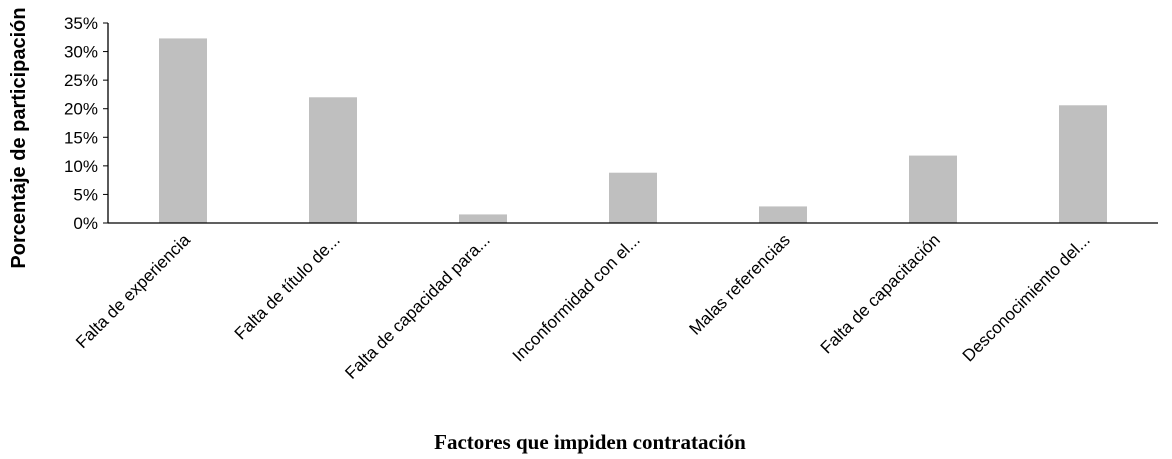  I want to click on y-axis-ticks: 0% 5% 10% 15% 20% 25% 30% 35%, so click(86, 123).